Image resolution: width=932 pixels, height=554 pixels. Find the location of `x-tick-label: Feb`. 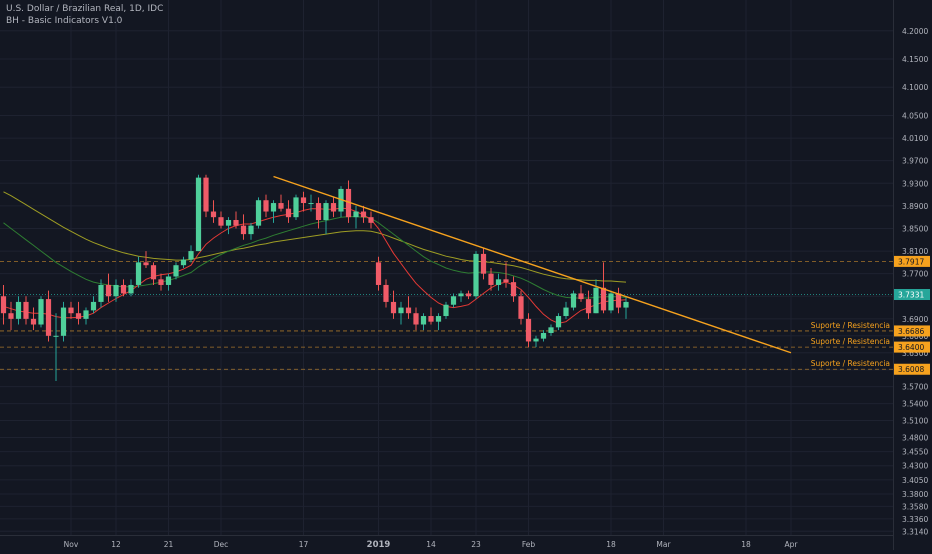

x-tick-label: Feb is located at coordinates (529, 544).